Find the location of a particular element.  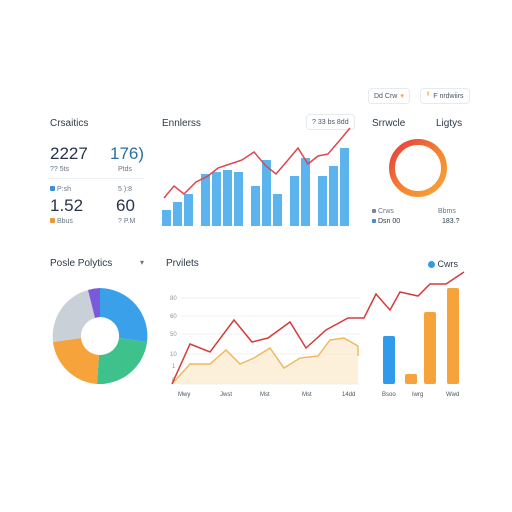

x-axis-labels: Mwy Jwst Mst Mst 14dd Bsoo Iwrg Wwd is located at coordinates (318, 395).